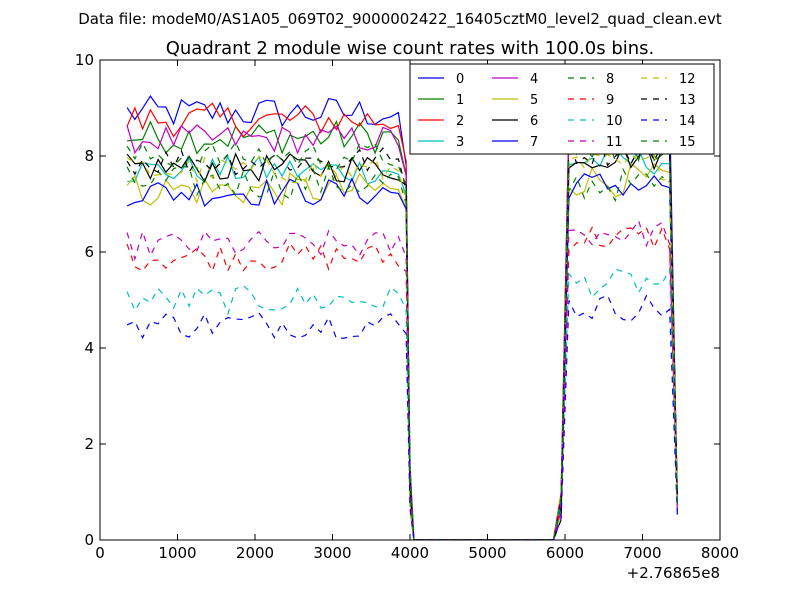  What do you see at coordinates (410, 553) in the screenshot?
I see `x-tick-label: 4000` at bounding box center [410, 553].